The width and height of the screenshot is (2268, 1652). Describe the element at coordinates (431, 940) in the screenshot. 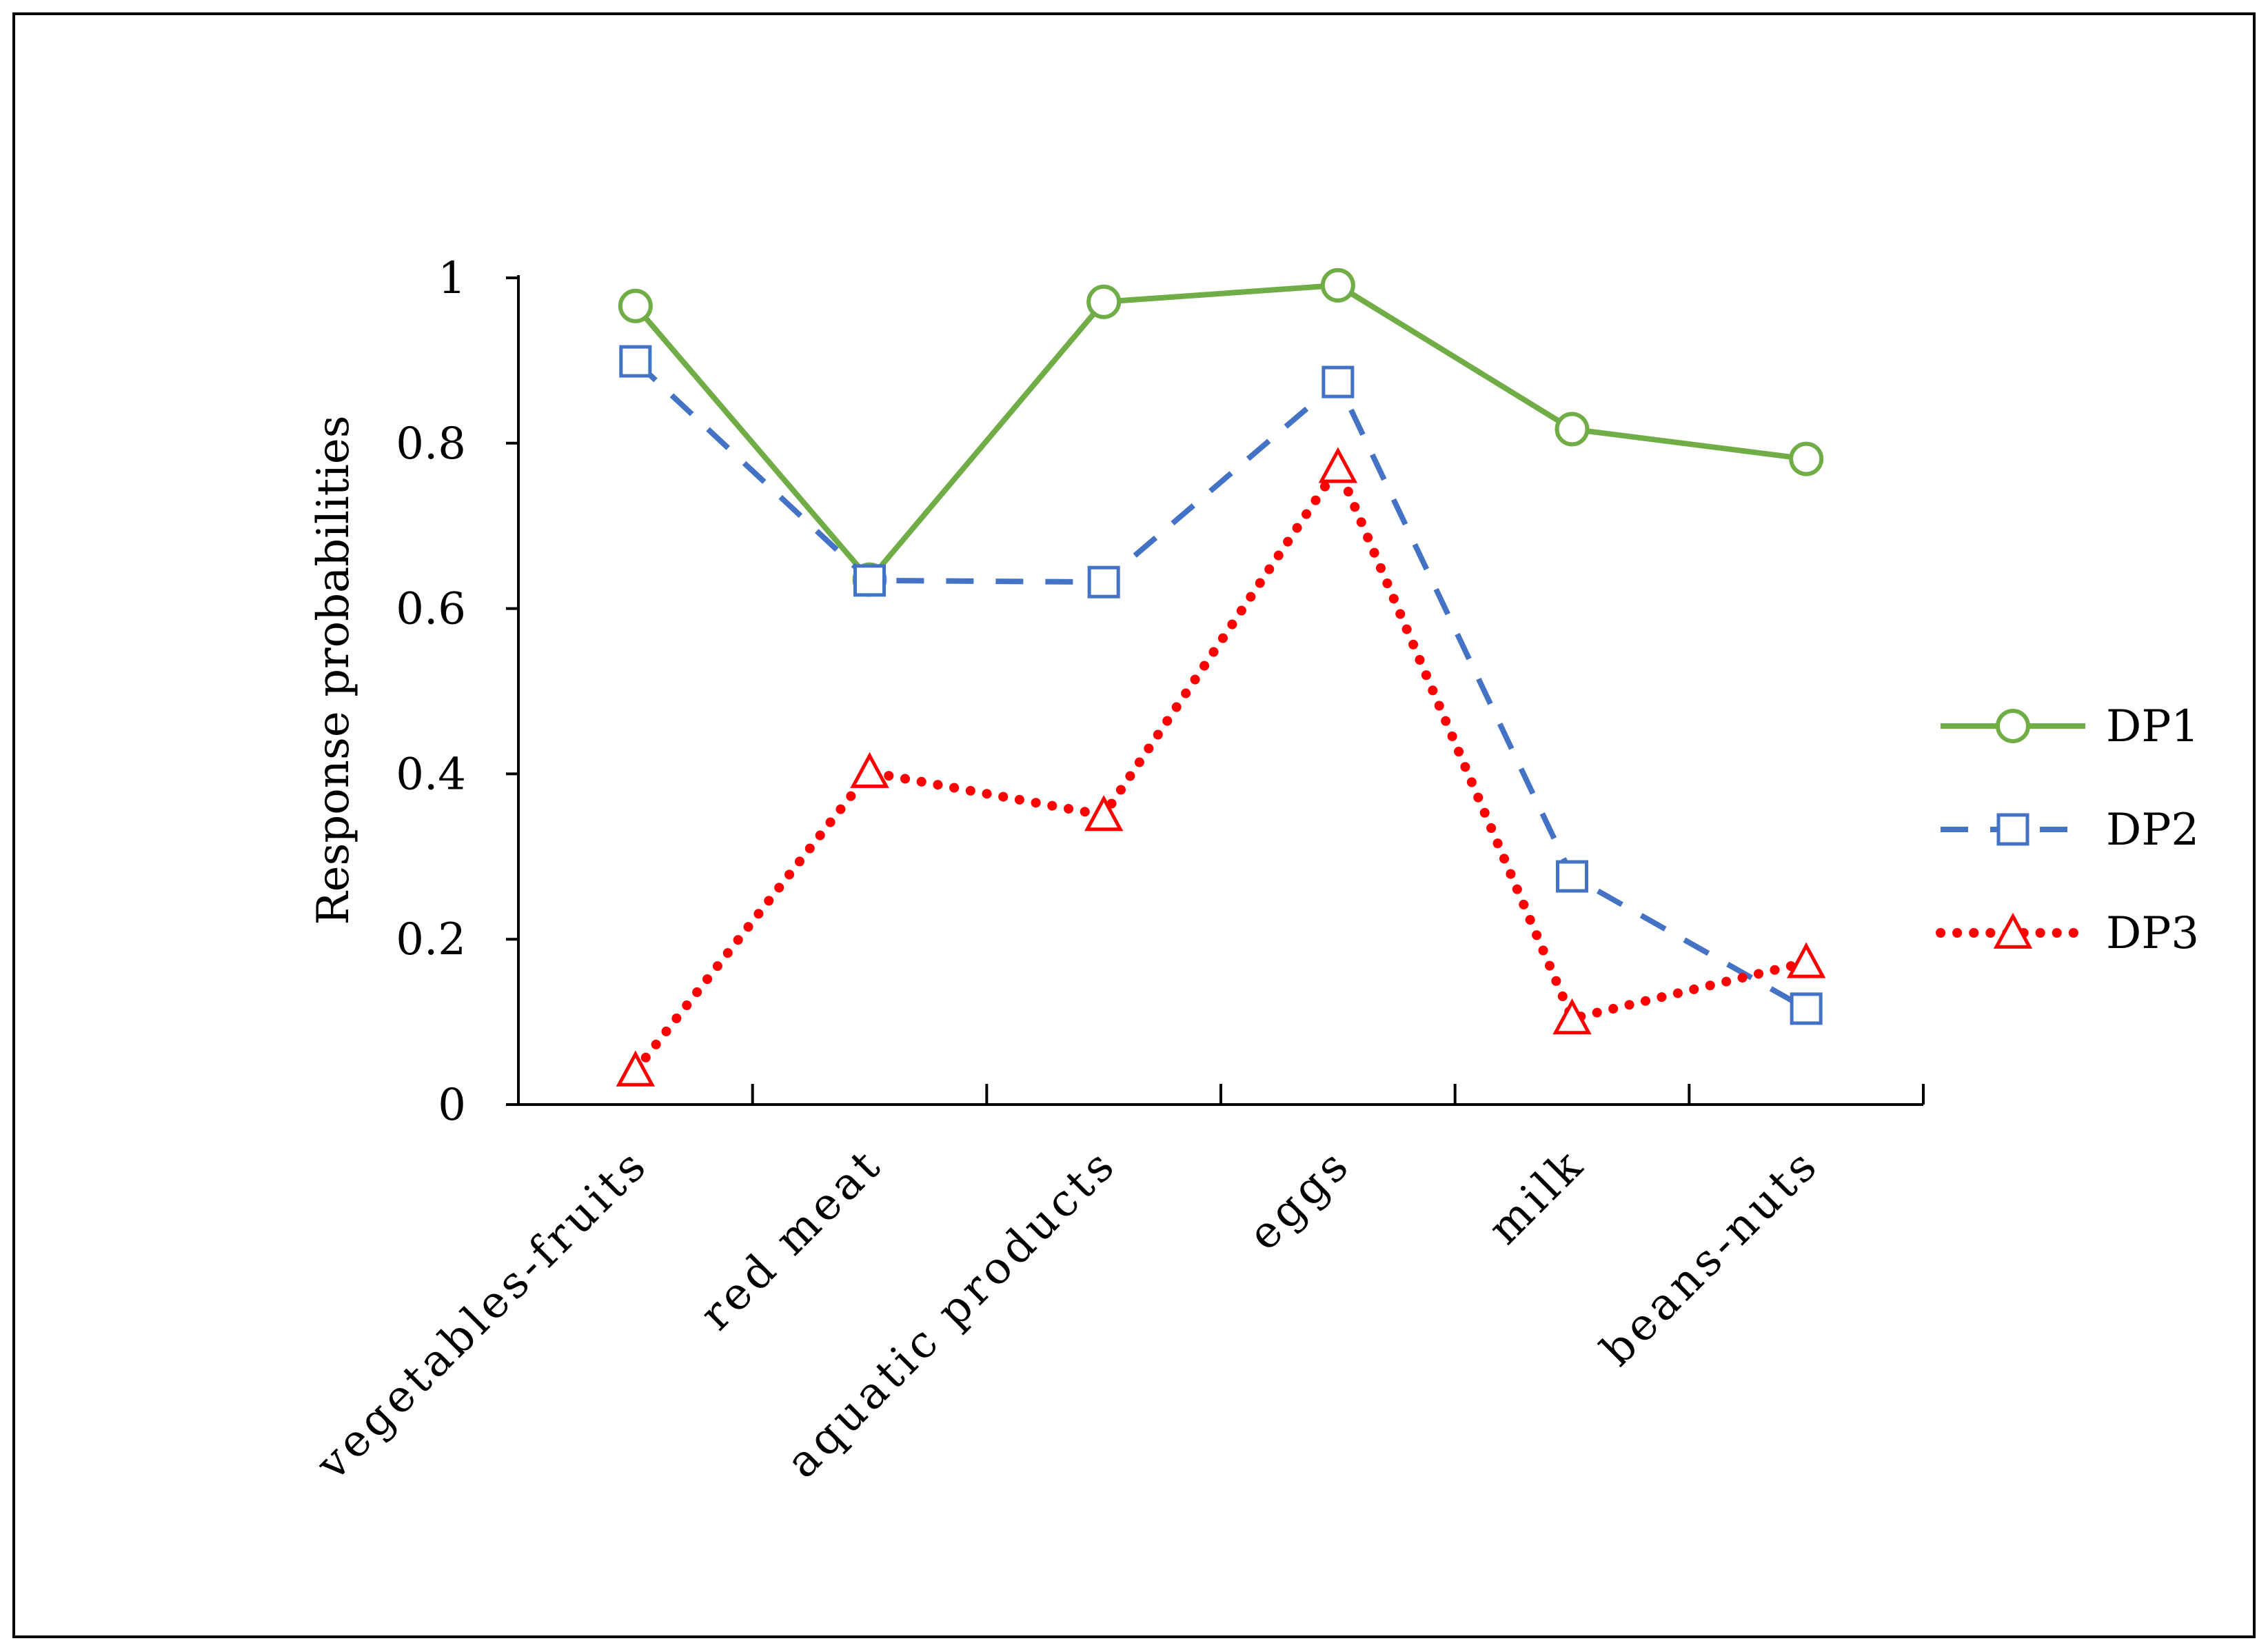

I see `y-tick-label: 0.2` at that location.